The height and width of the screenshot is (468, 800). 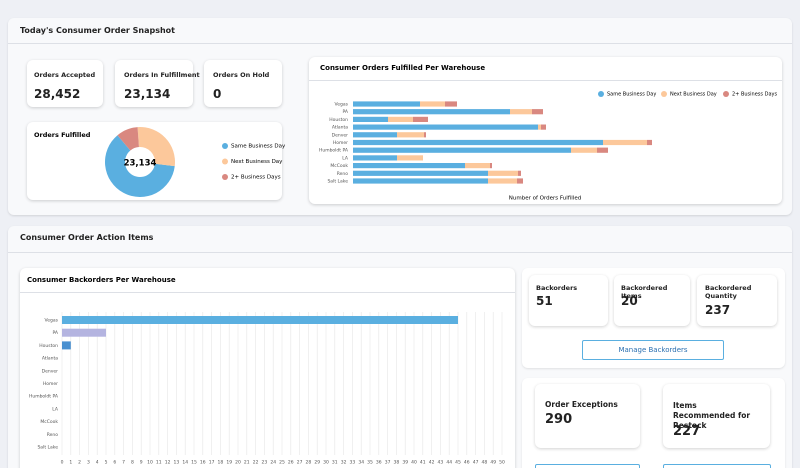 I want to click on x-tick-label: 33, so click(x=353, y=463).